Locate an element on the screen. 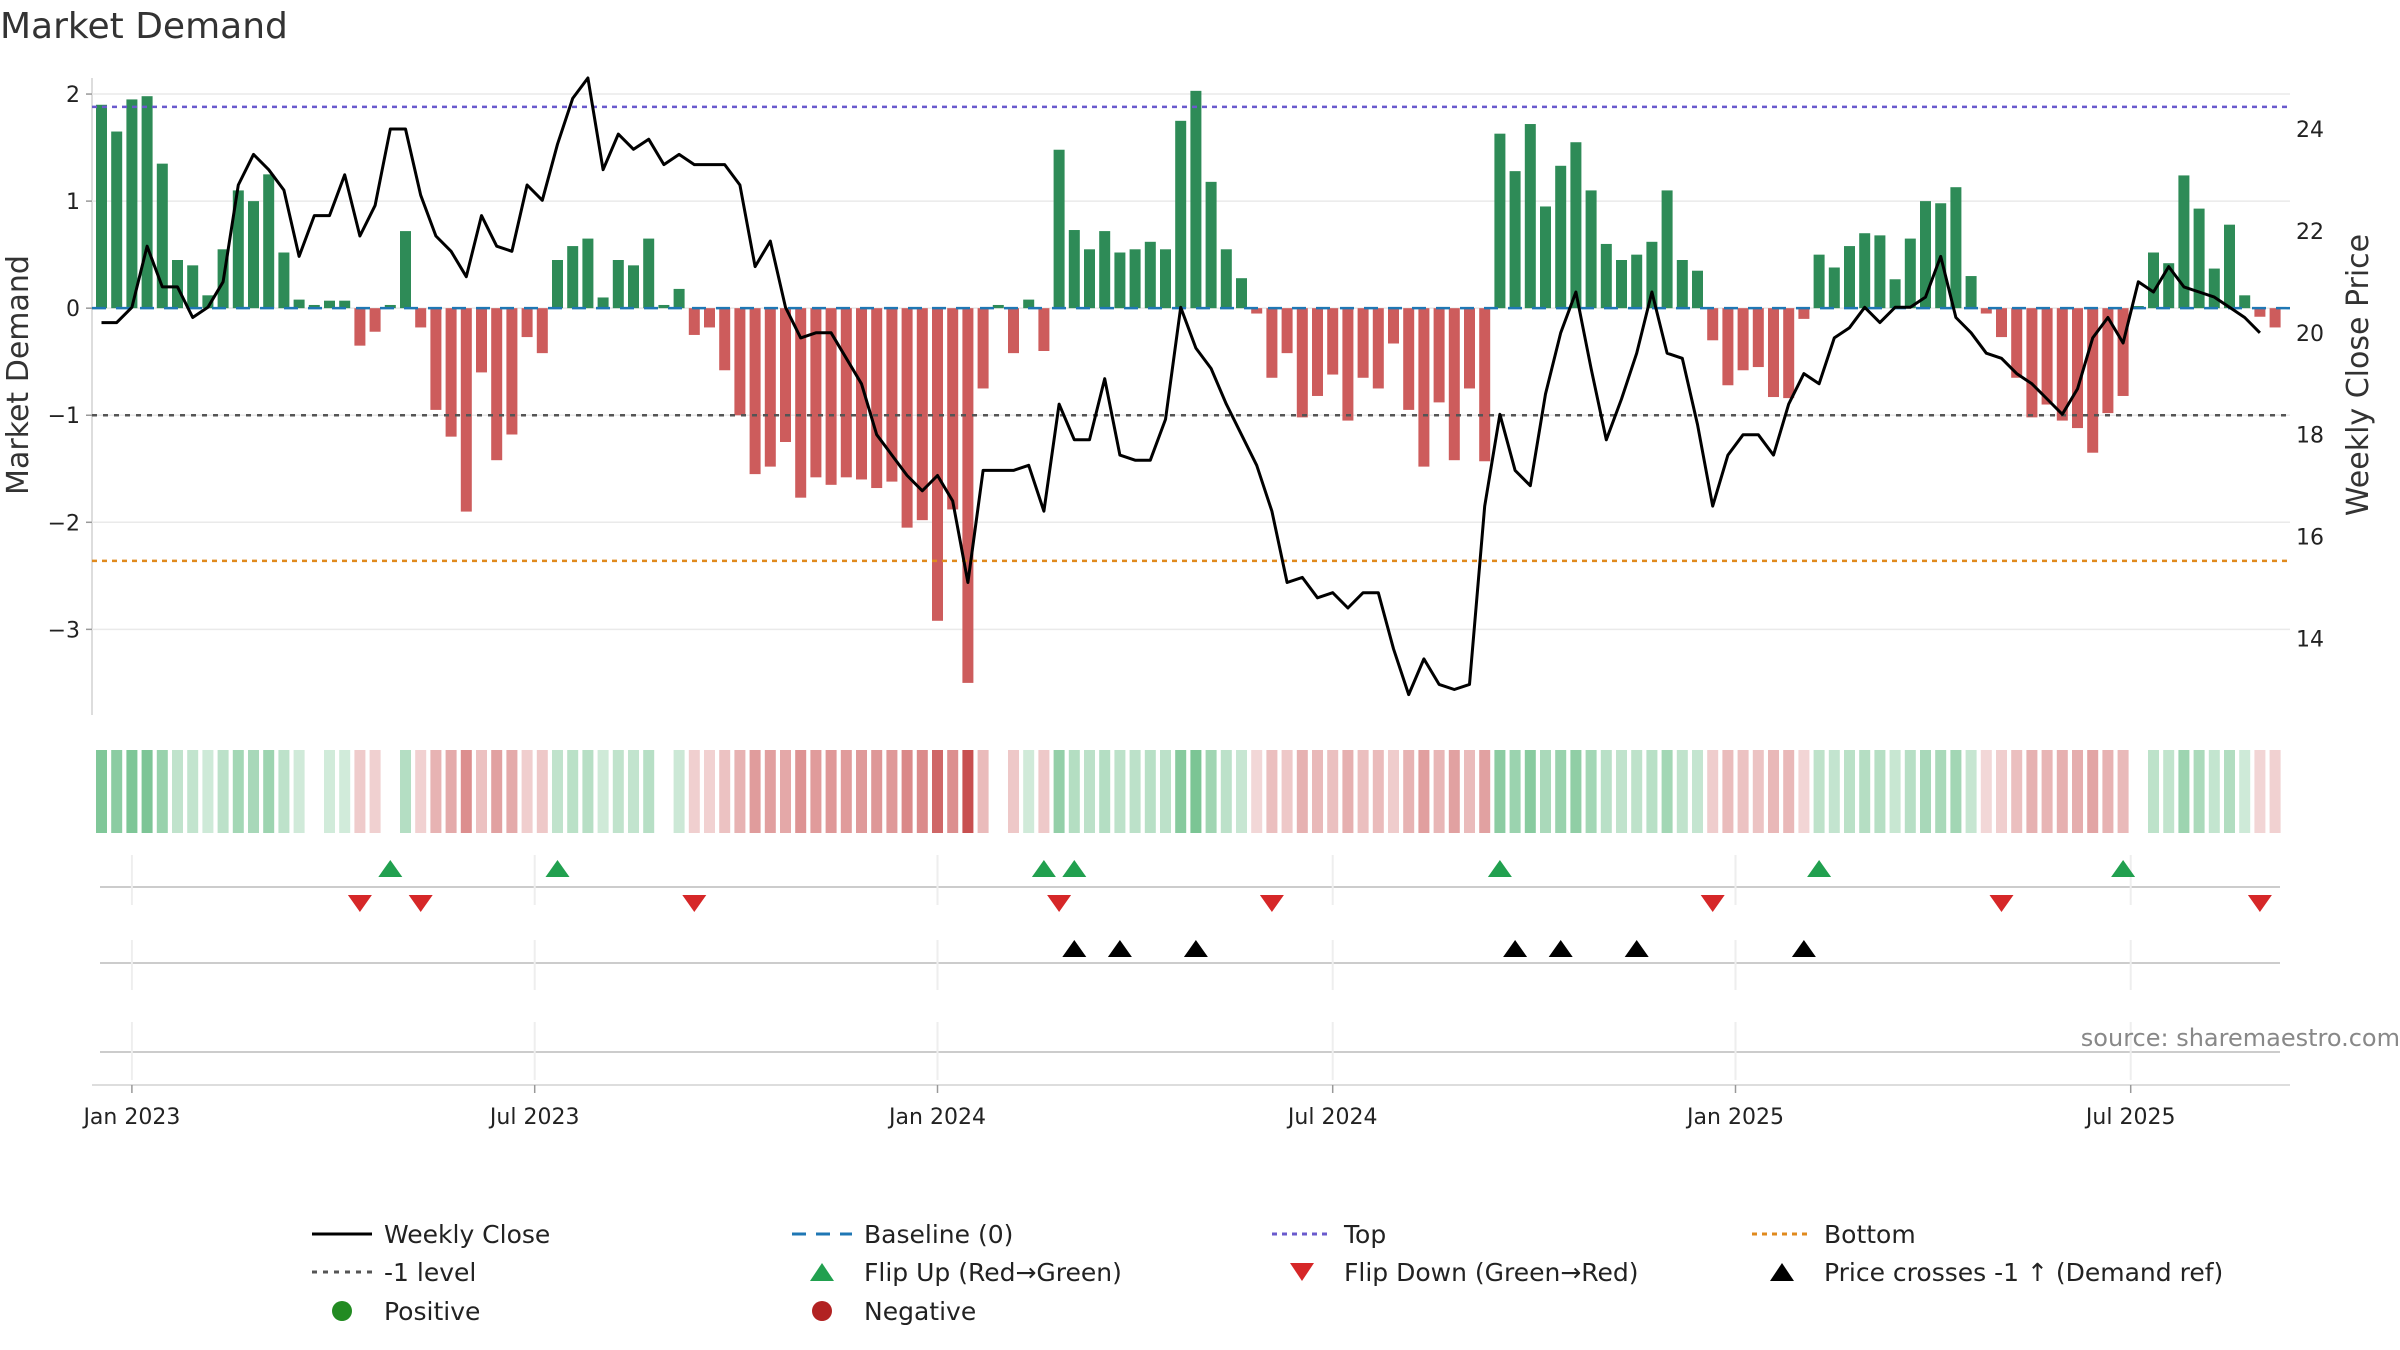 This screenshot has width=2400, height=1350. cross-markers is located at coordinates (1439, 948).